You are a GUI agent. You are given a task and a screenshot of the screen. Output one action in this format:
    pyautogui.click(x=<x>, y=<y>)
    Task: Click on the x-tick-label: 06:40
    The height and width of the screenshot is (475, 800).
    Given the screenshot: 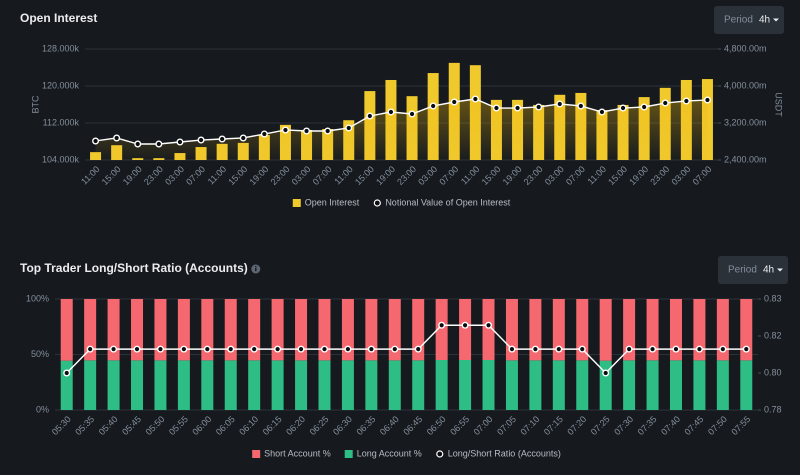 What is the action you would take?
    pyautogui.click(x=389, y=425)
    